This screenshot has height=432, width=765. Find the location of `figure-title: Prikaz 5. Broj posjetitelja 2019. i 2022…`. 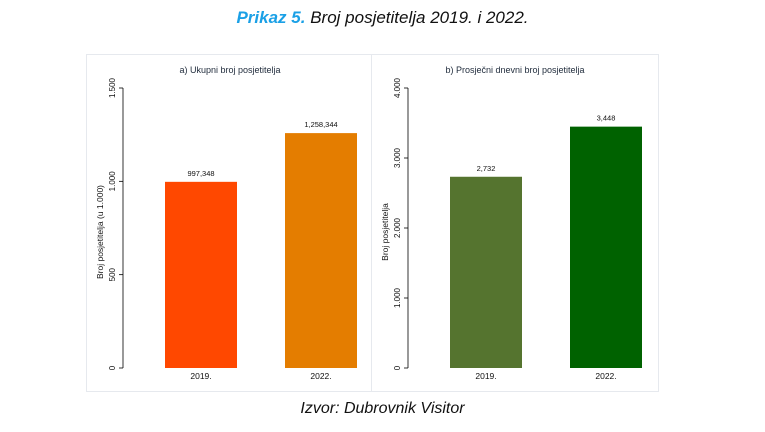

figure-title: Prikaz 5. Broj posjetitelja 2019. i 2022… is located at coordinates (382, 18).